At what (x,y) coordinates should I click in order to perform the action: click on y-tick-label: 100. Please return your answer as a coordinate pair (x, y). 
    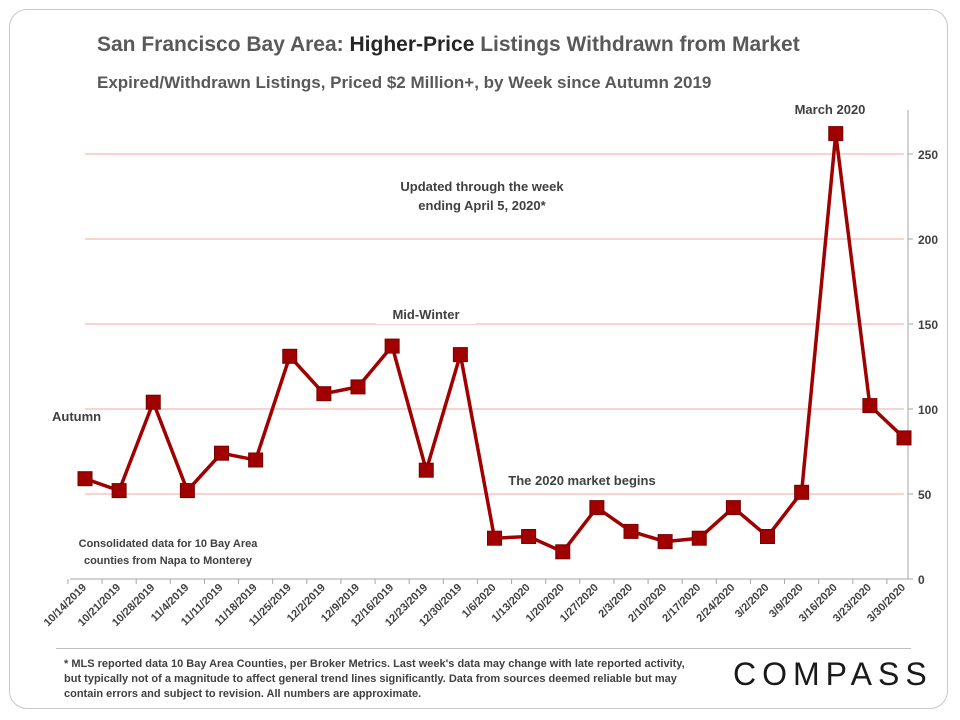
    Looking at the image, I should click on (928, 410).